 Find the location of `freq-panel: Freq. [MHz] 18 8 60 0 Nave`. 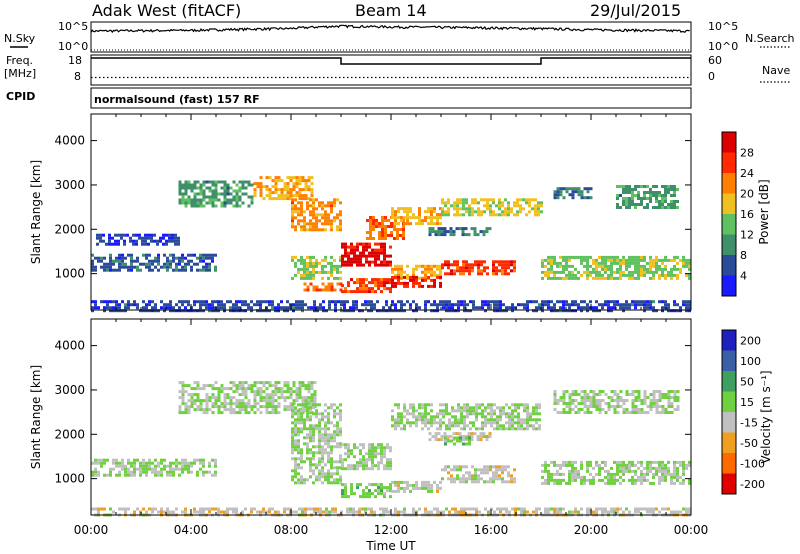

freq-panel: Freq. [MHz] 18 8 60 0 Nave is located at coordinates (397, 70).